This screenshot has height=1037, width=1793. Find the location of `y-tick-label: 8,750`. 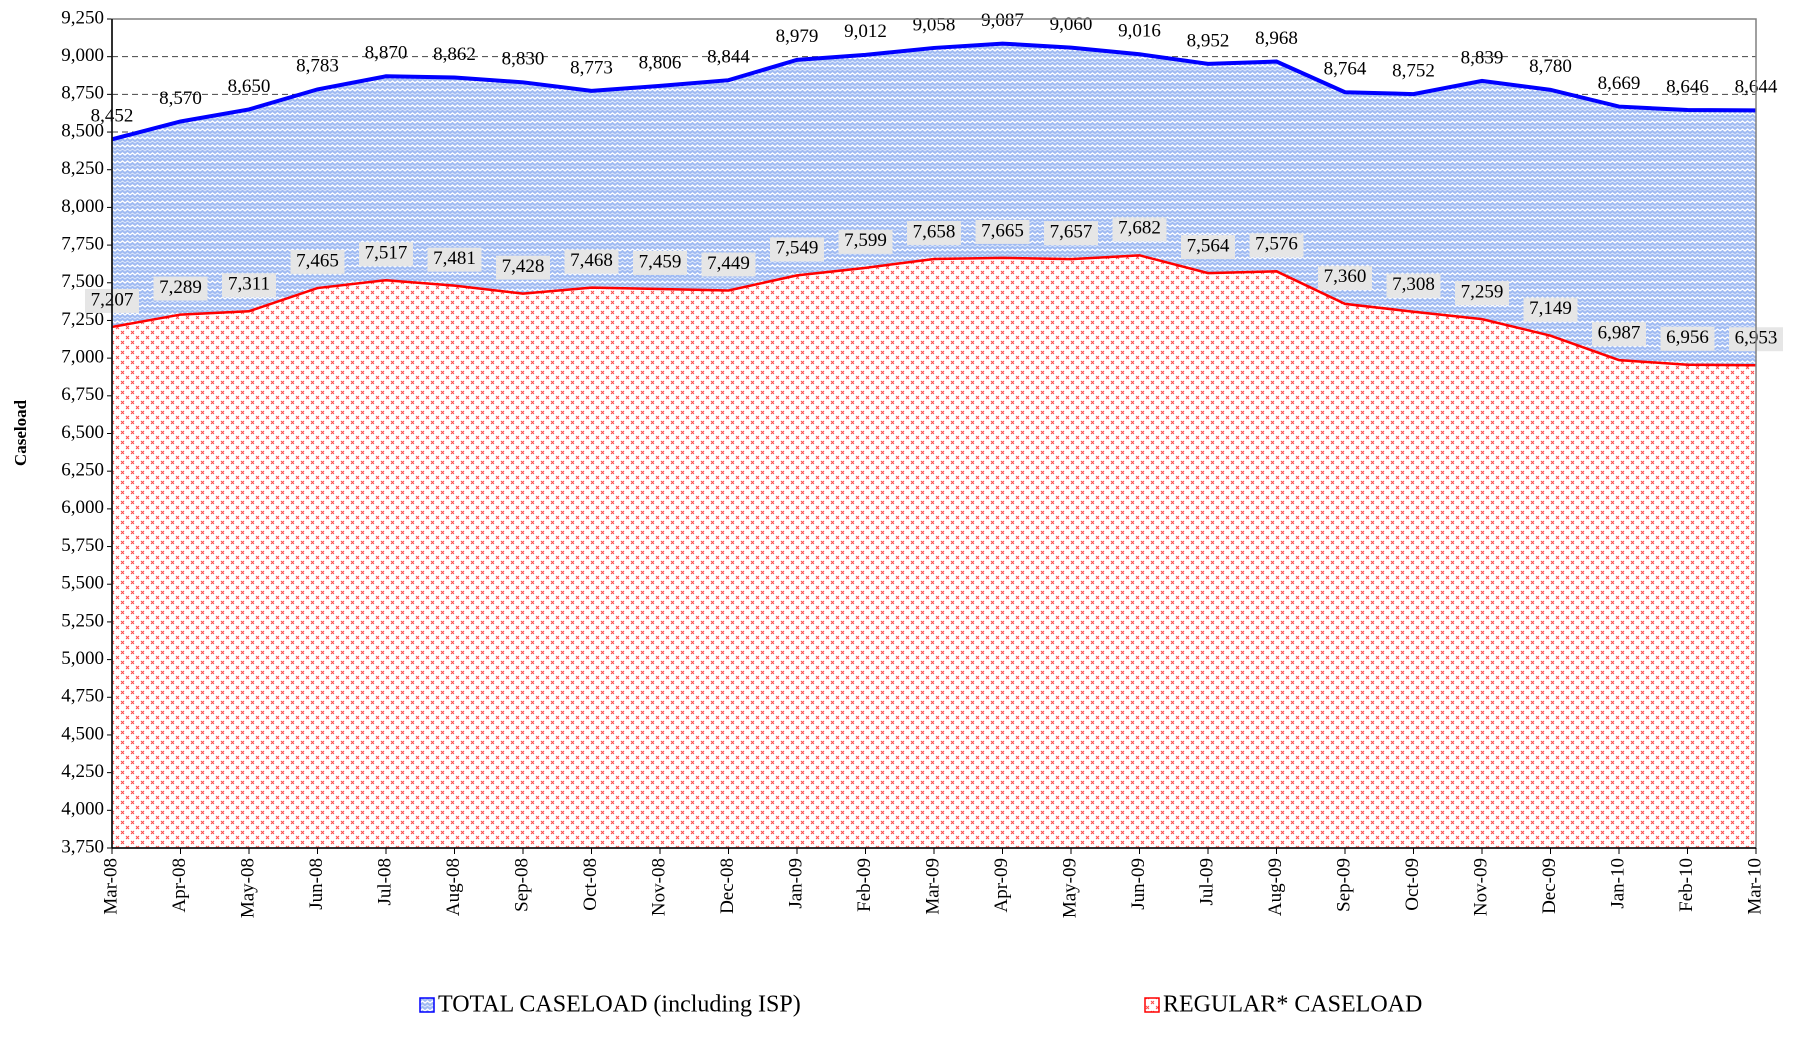

y-tick-label: 8,750 is located at coordinates (82, 93).